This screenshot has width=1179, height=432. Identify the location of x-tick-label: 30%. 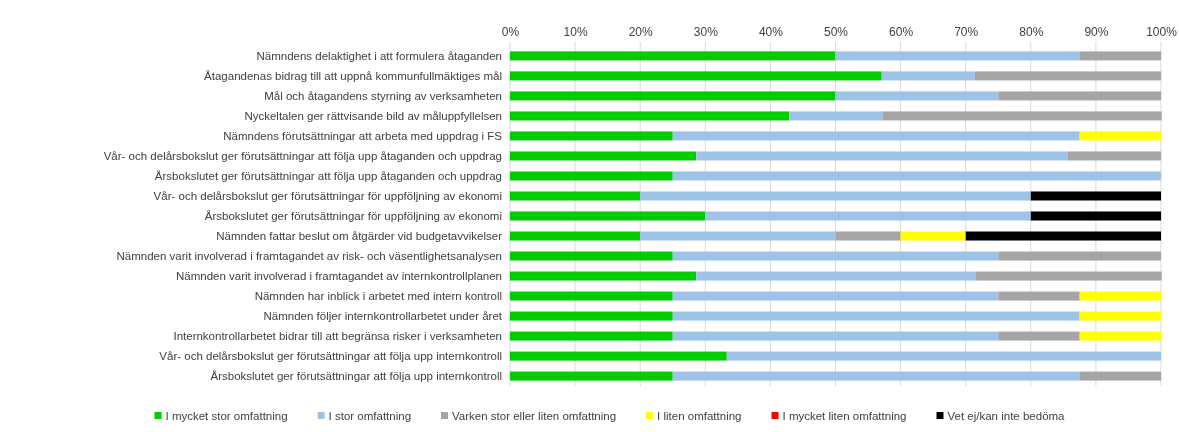
(706, 32).